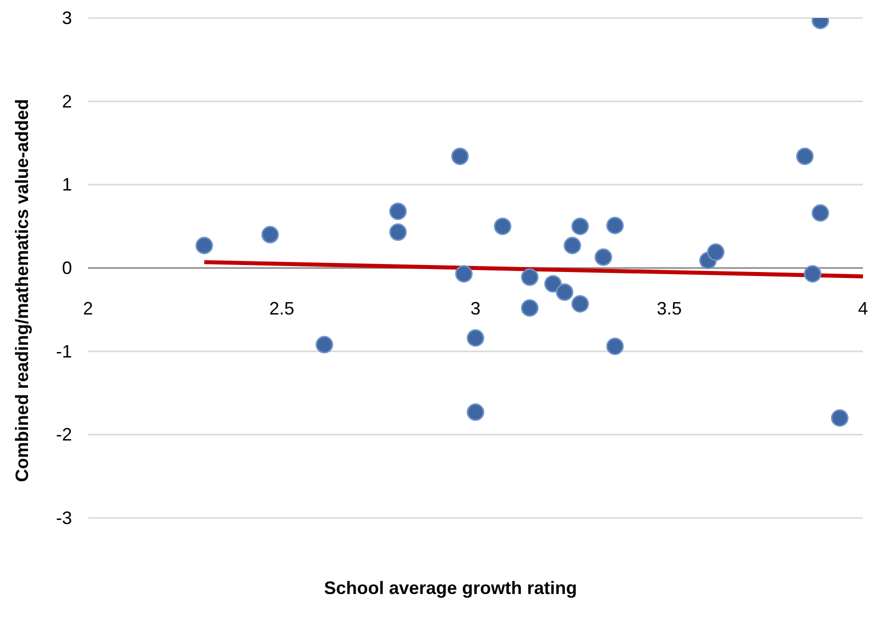  What do you see at coordinates (67, 18) in the screenshot?
I see `y-tick-label: 3` at bounding box center [67, 18].